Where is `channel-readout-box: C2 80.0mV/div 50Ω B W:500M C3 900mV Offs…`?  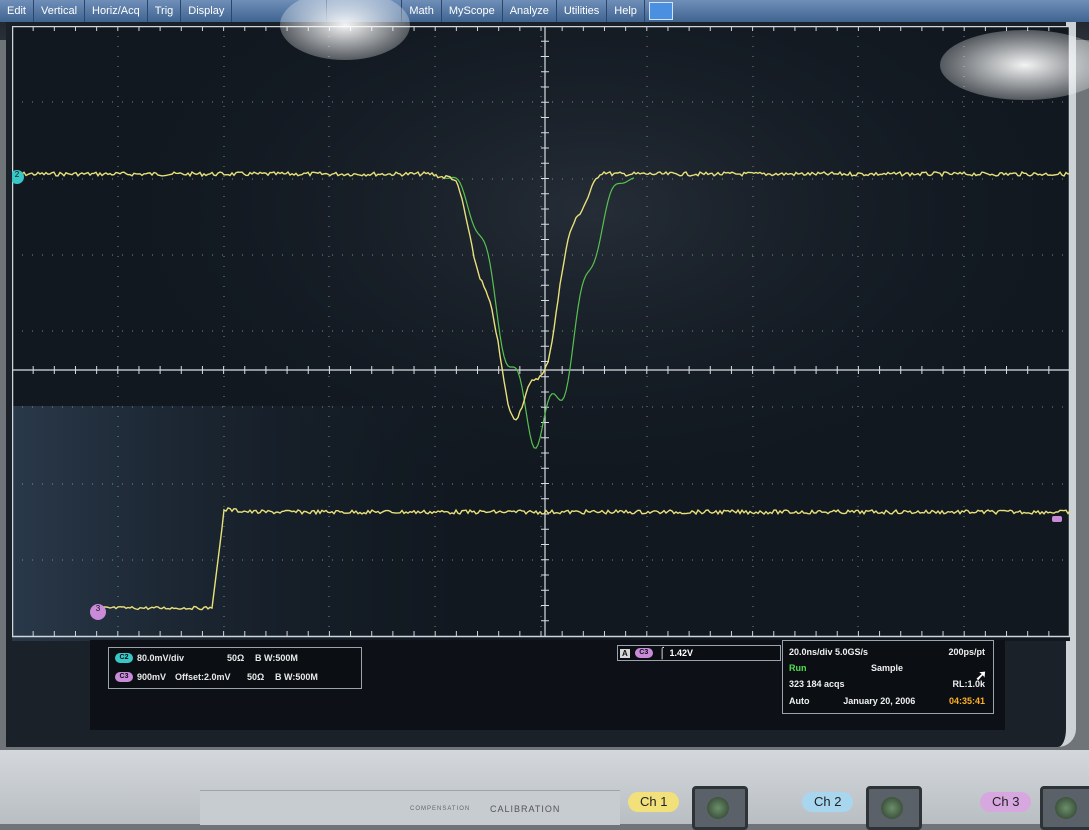 channel-readout-box: C2 80.0mV/div 50Ω B W:500M C3 900mV Offs… is located at coordinates (235, 668).